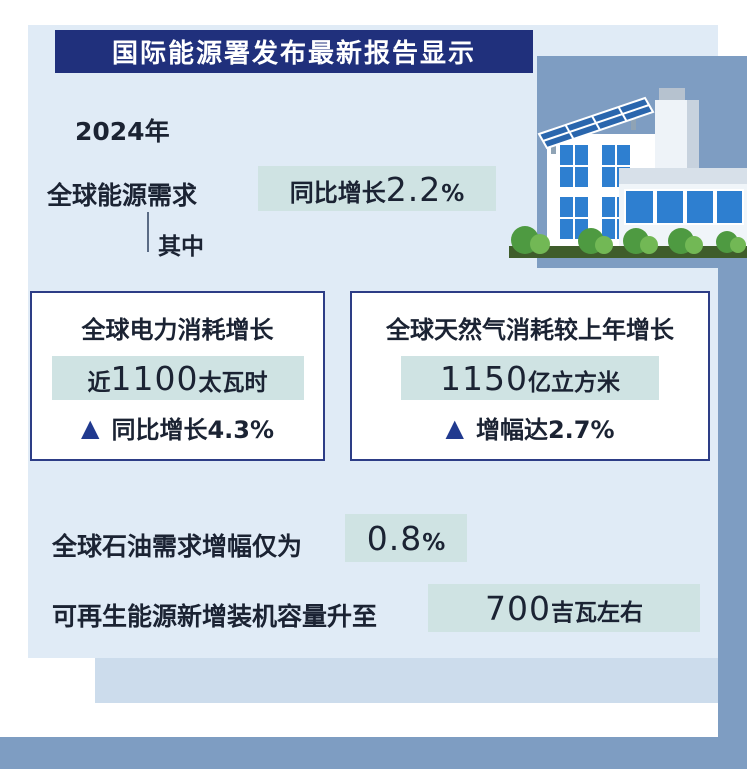 The height and width of the screenshot is (769, 747). What do you see at coordinates (394, 538) in the screenshot?
I see `oil-highlight-value: 0.8` at bounding box center [394, 538].